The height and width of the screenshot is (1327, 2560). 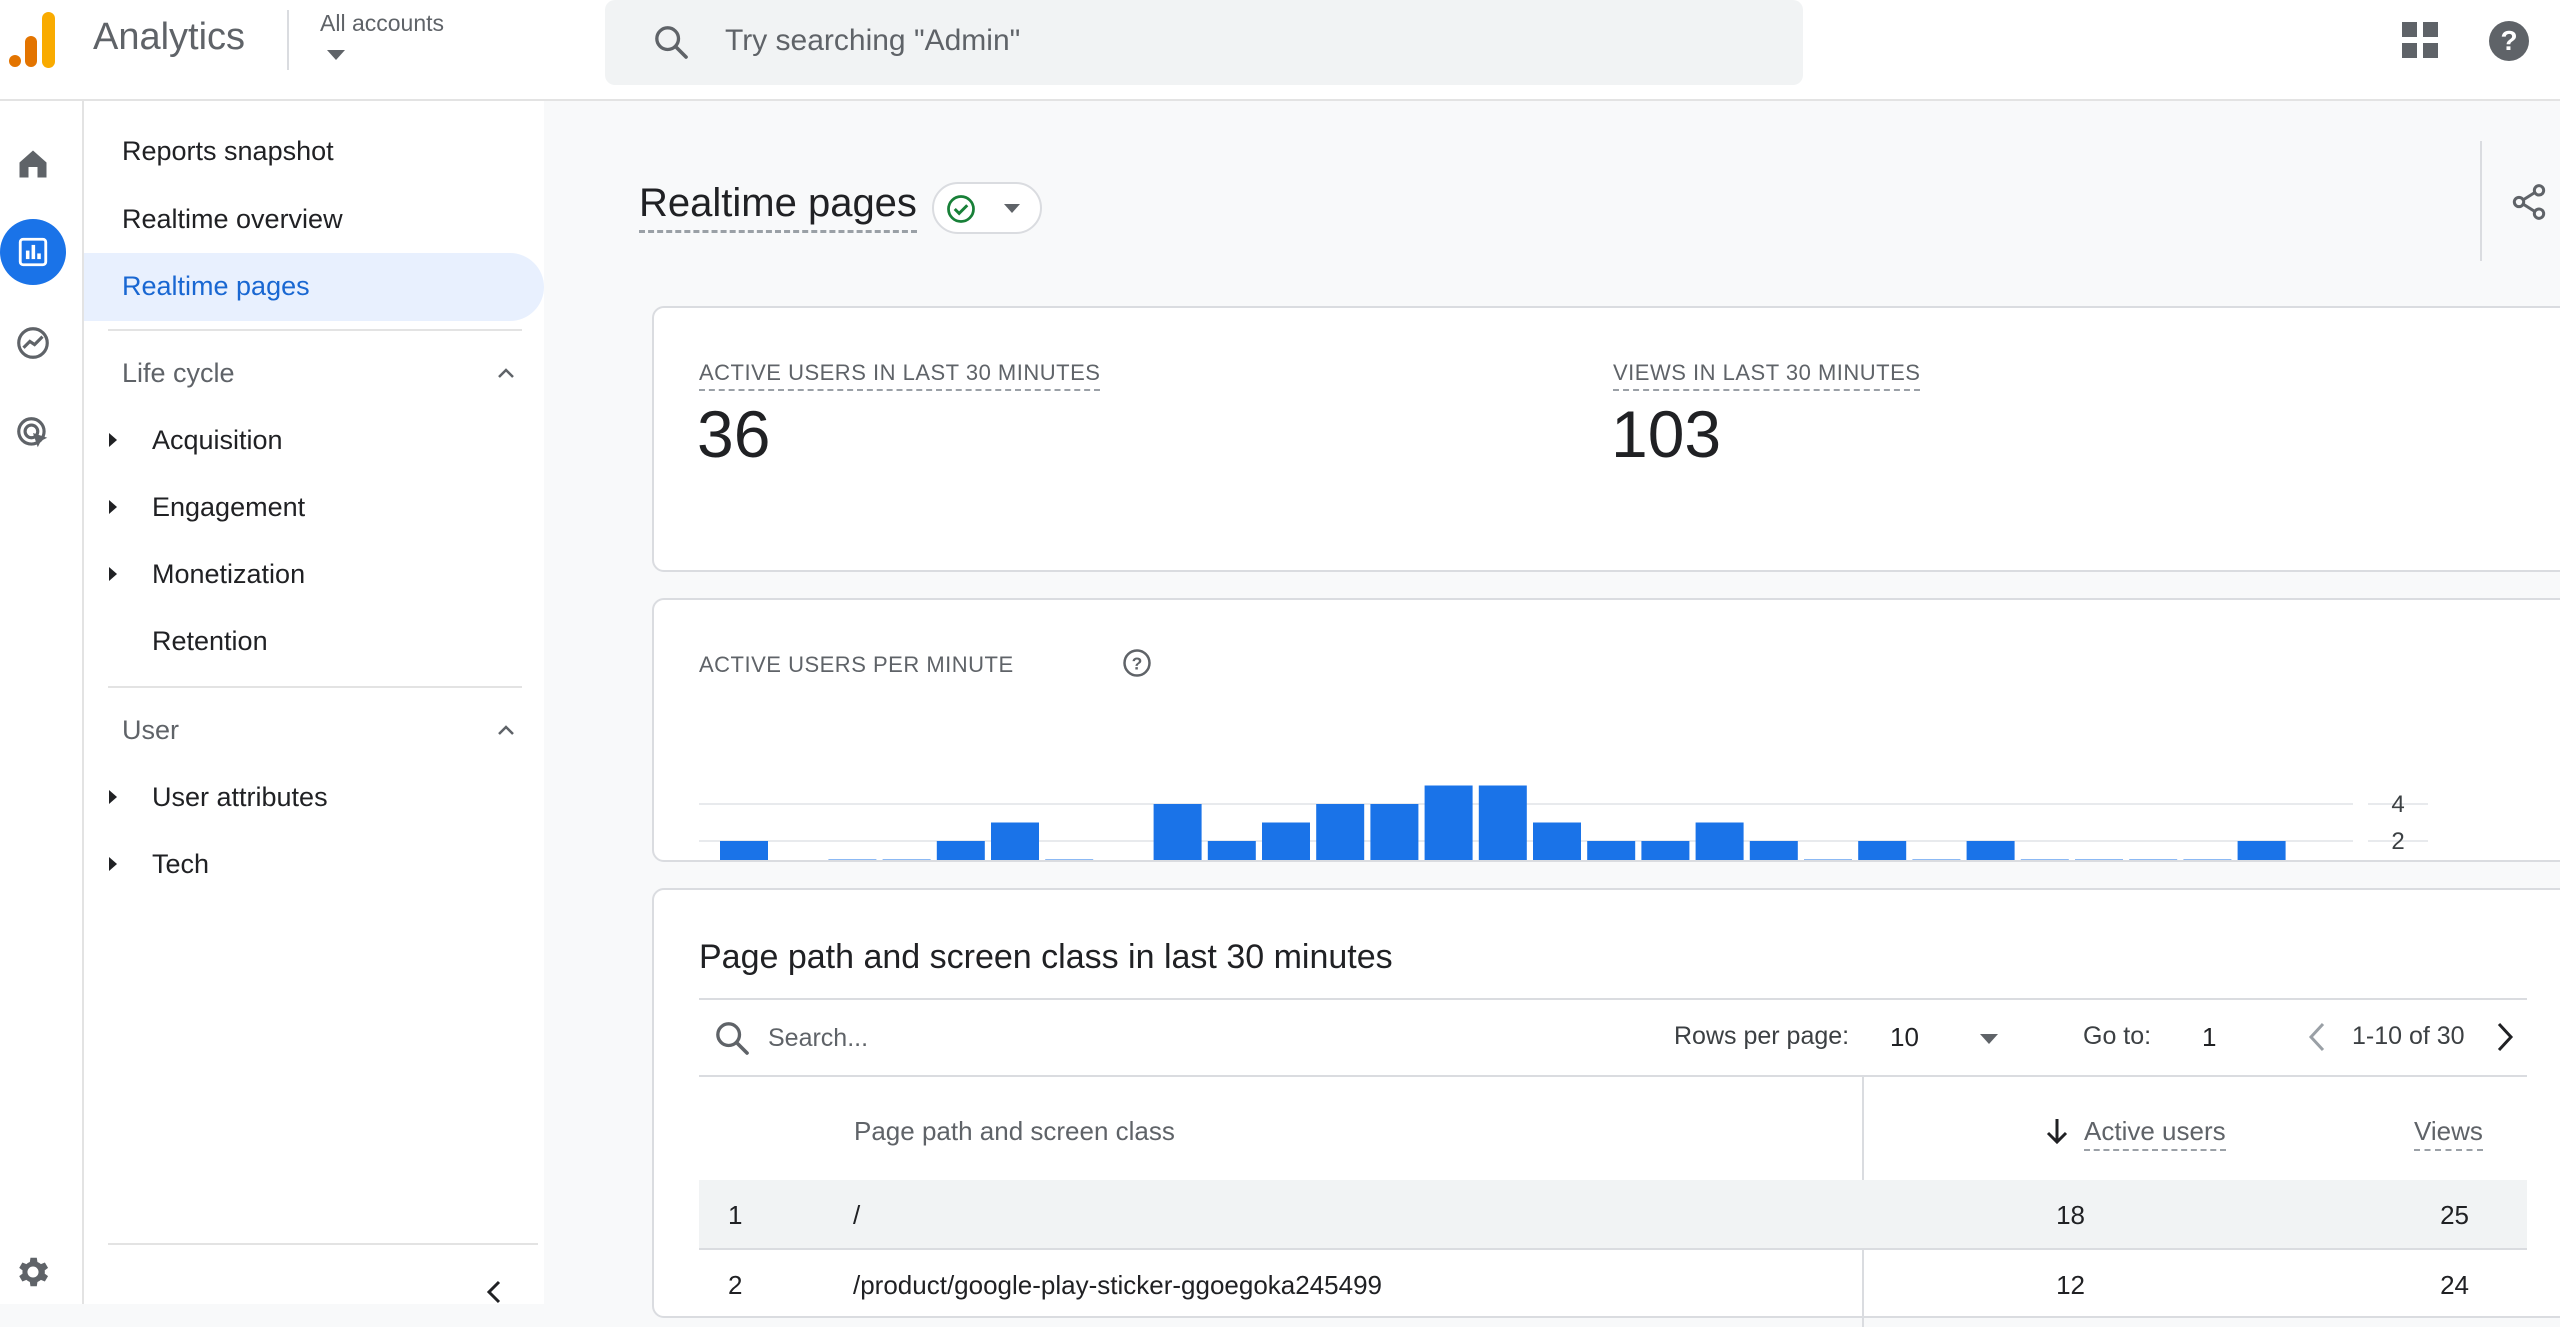 I want to click on chart-y-tick-label: 2, so click(x=2397, y=841).